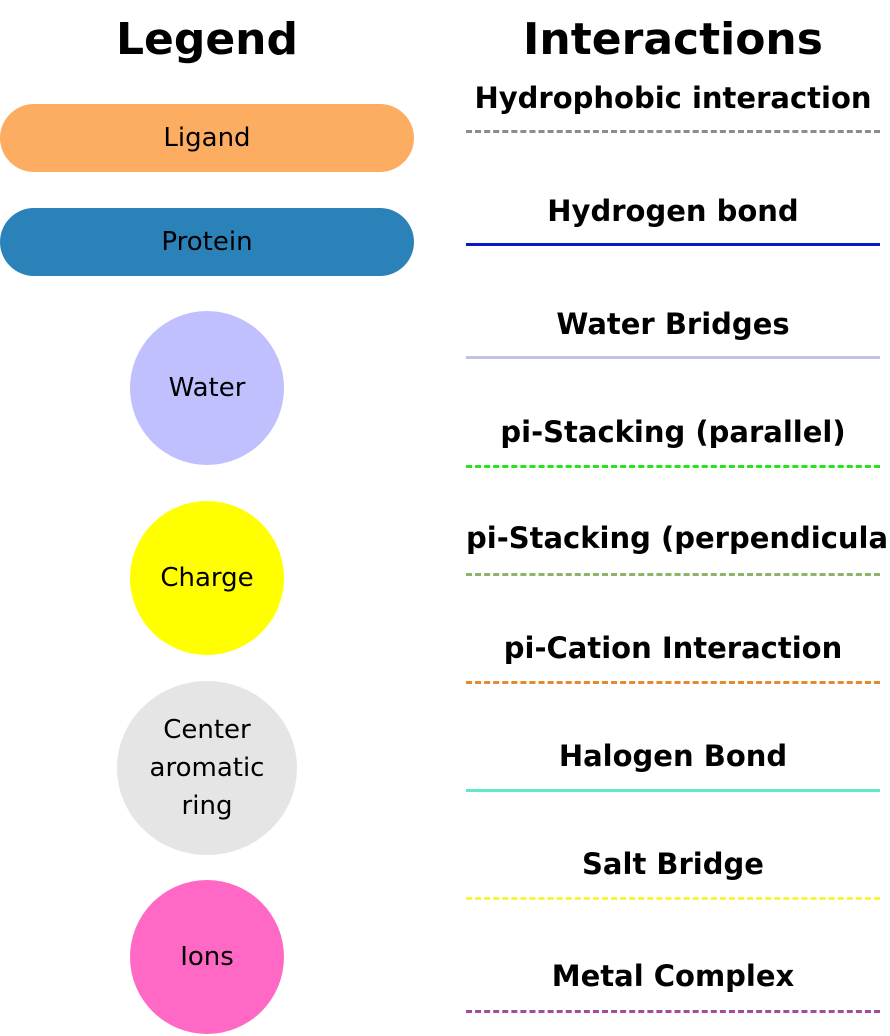 The height and width of the screenshot is (1036, 890). Describe the element at coordinates (673, 211) in the screenshot. I see `interaction-label-hydrogen-bond: Hydrogen bond` at that location.